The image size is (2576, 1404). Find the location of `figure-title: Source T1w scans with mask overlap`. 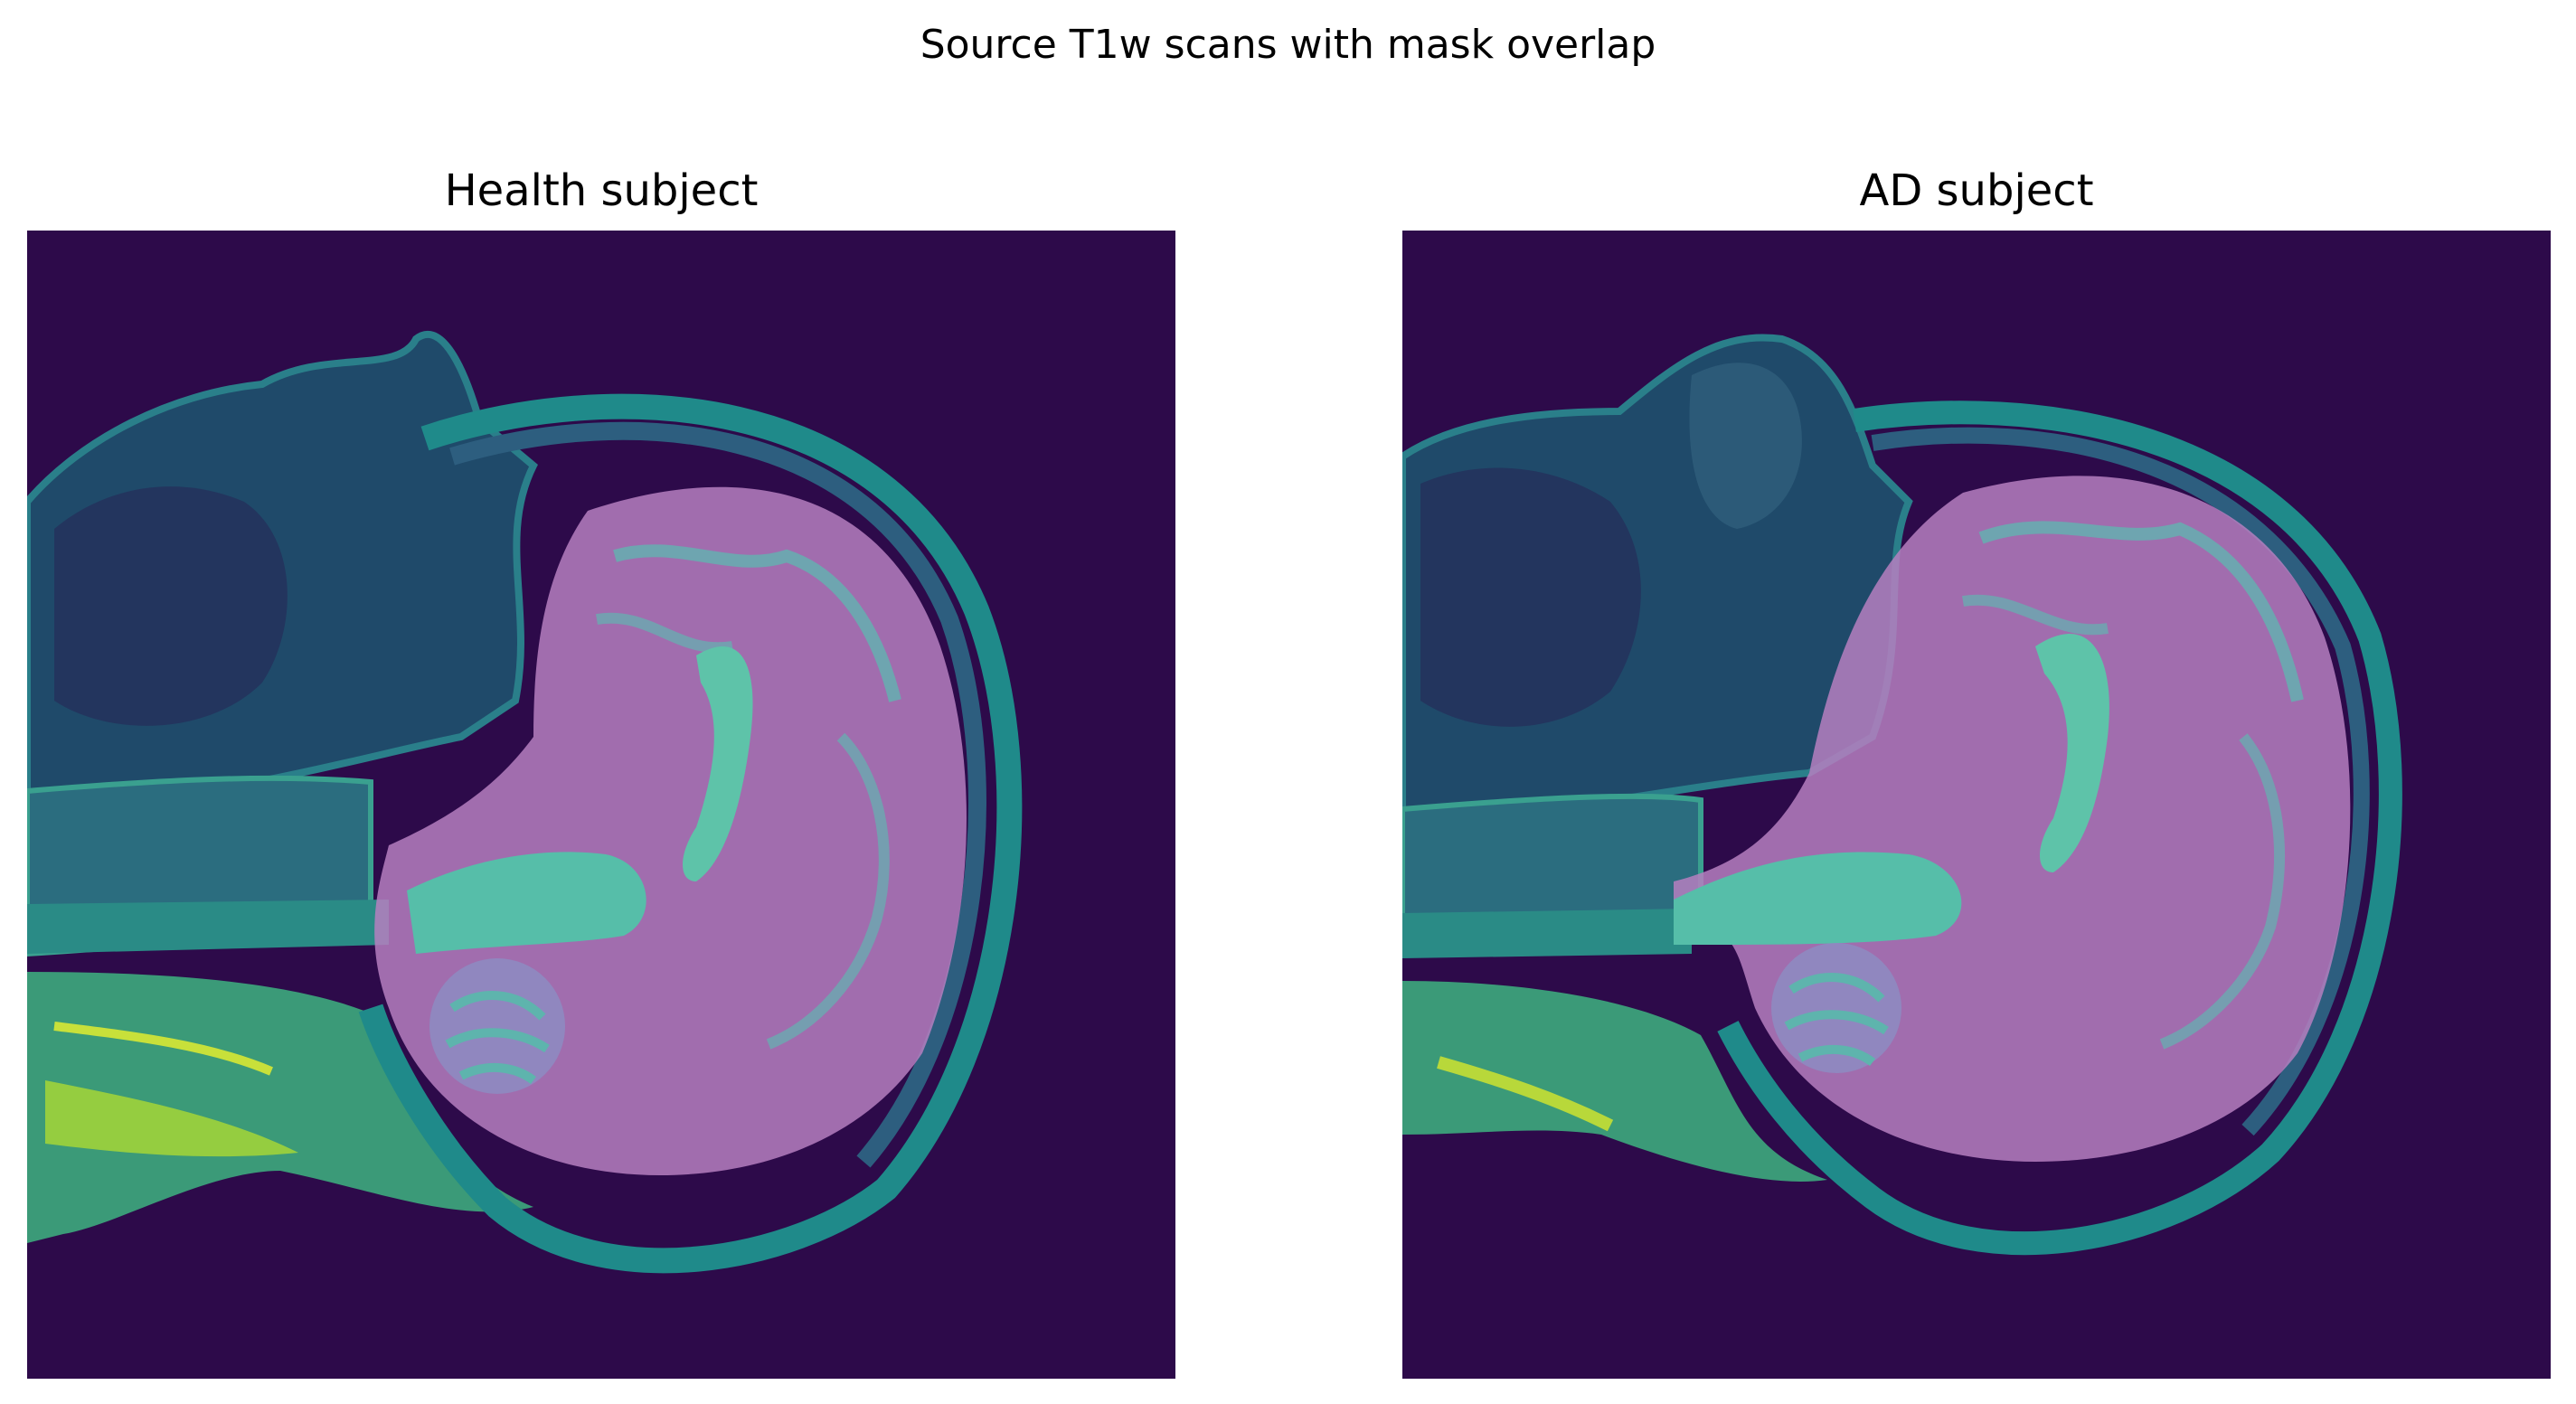

figure-title: Source T1w scans with mask overlap is located at coordinates (1288, 45).